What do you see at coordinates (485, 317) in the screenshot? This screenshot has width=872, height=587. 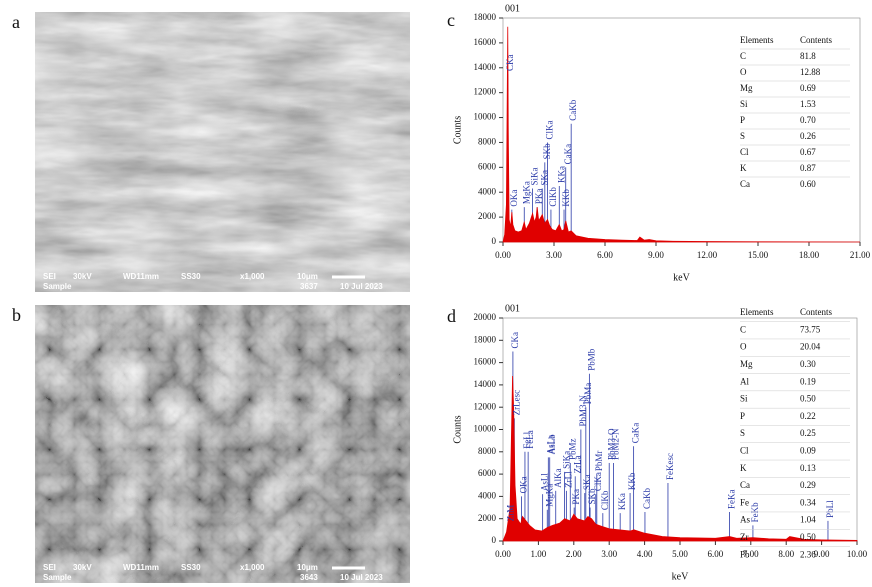 I see `y-tick-label: 20000` at bounding box center [485, 317].